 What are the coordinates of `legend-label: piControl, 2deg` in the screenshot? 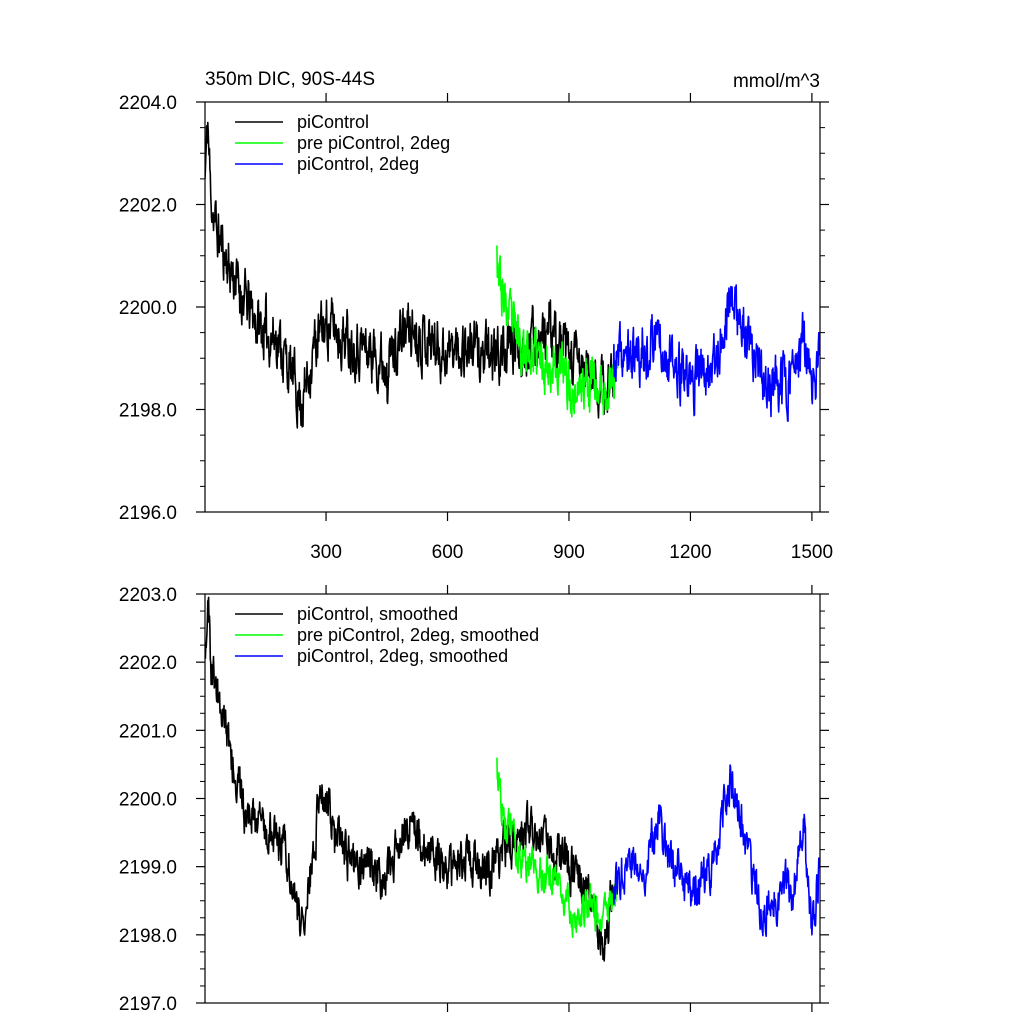 It's located at (358, 164).